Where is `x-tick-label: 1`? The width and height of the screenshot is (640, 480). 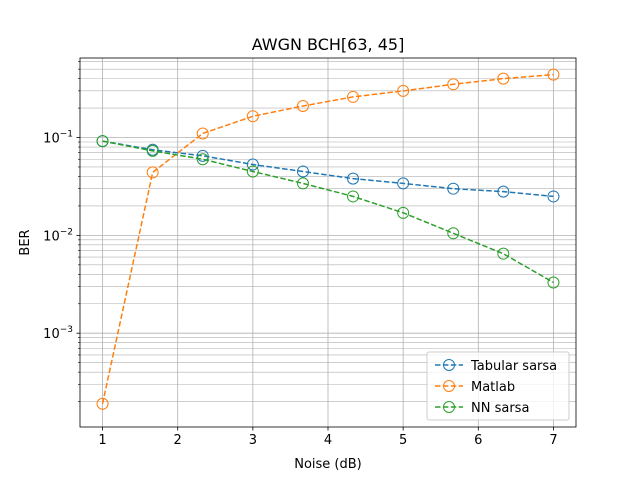 x-tick-label: 1 is located at coordinates (102, 440).